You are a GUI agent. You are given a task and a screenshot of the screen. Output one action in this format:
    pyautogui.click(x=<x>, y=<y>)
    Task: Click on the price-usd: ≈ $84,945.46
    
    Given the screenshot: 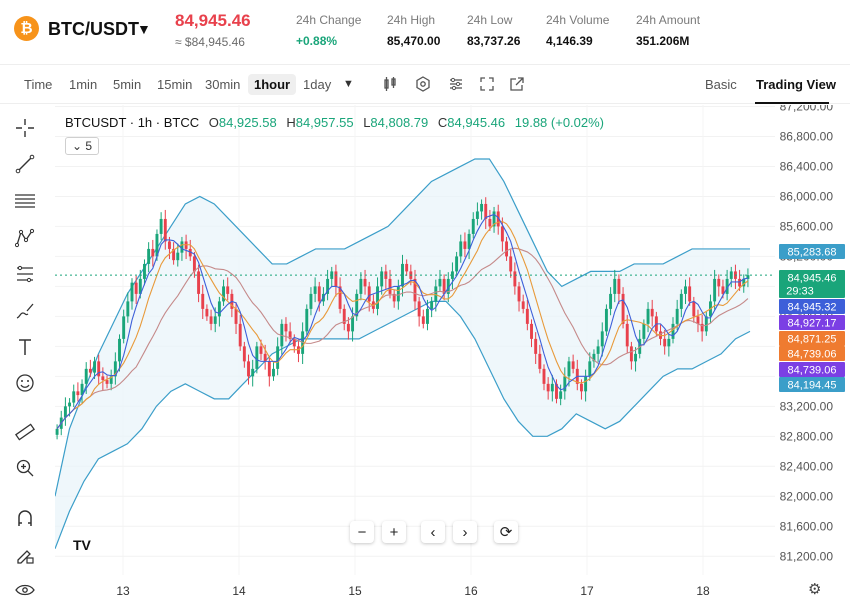 What is the action you would take?
    pyautogui.click(x=210, y=42)
    